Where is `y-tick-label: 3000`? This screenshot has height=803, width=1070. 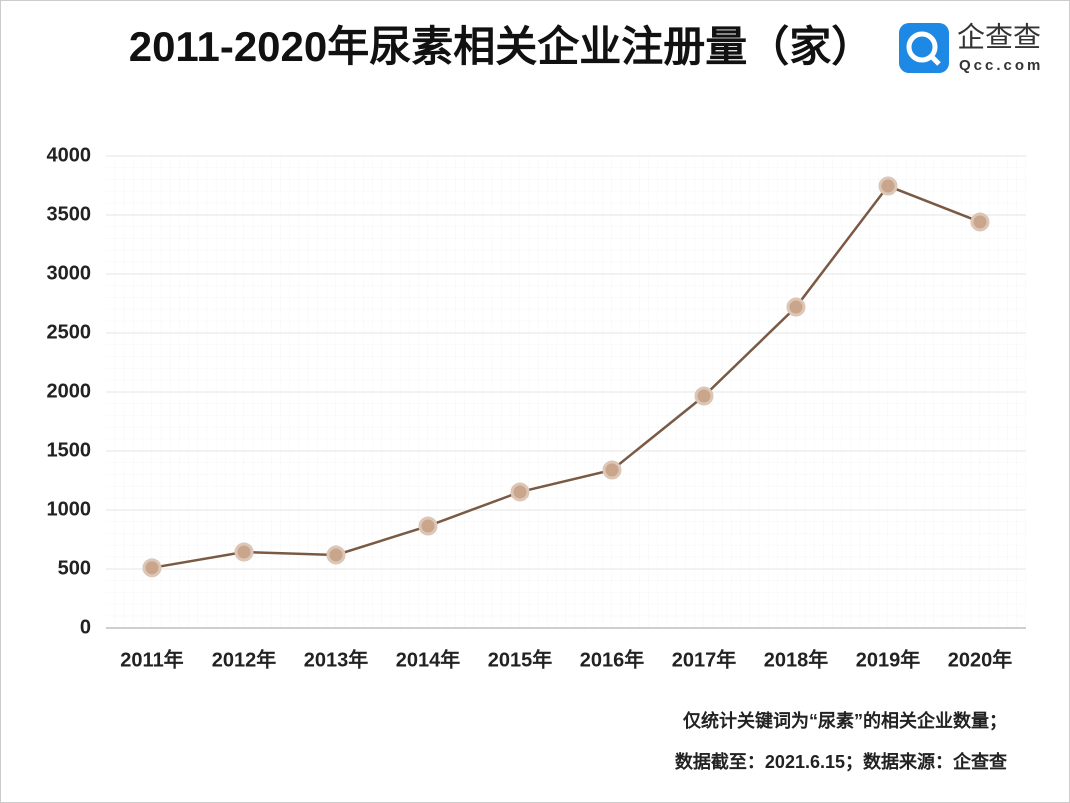 y-tick-label: 3000 is located at coordinates (69, 273).